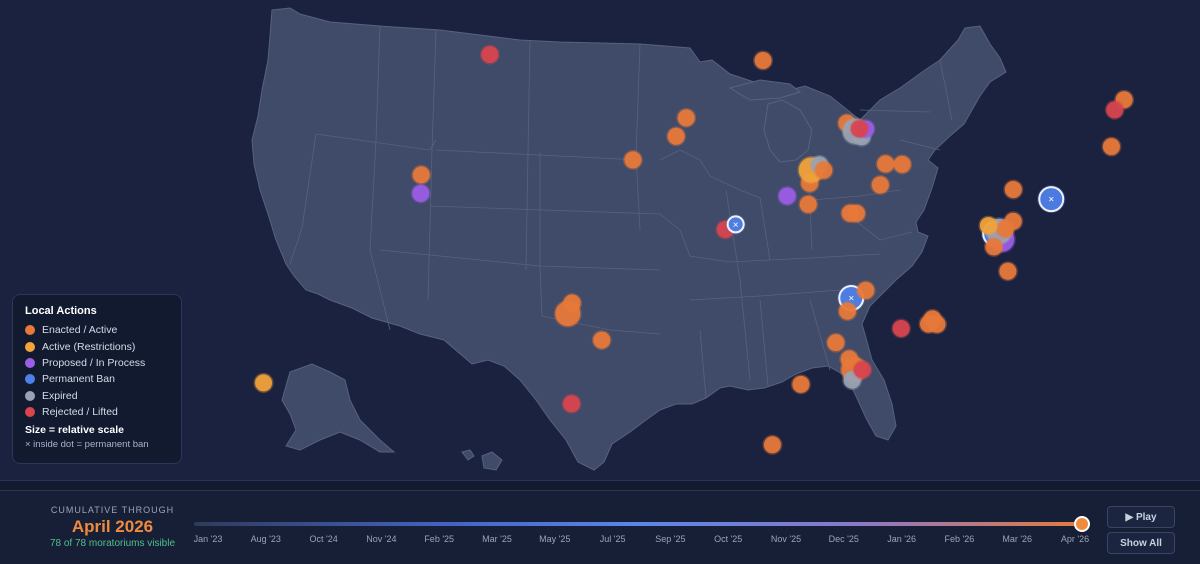 The height and width of the screenshot is (564, 1200). What do you see at coordinates (901, 539) in the screenshot?
I see `timeline-tick: Jan '26` at bounding box center [901, 539].